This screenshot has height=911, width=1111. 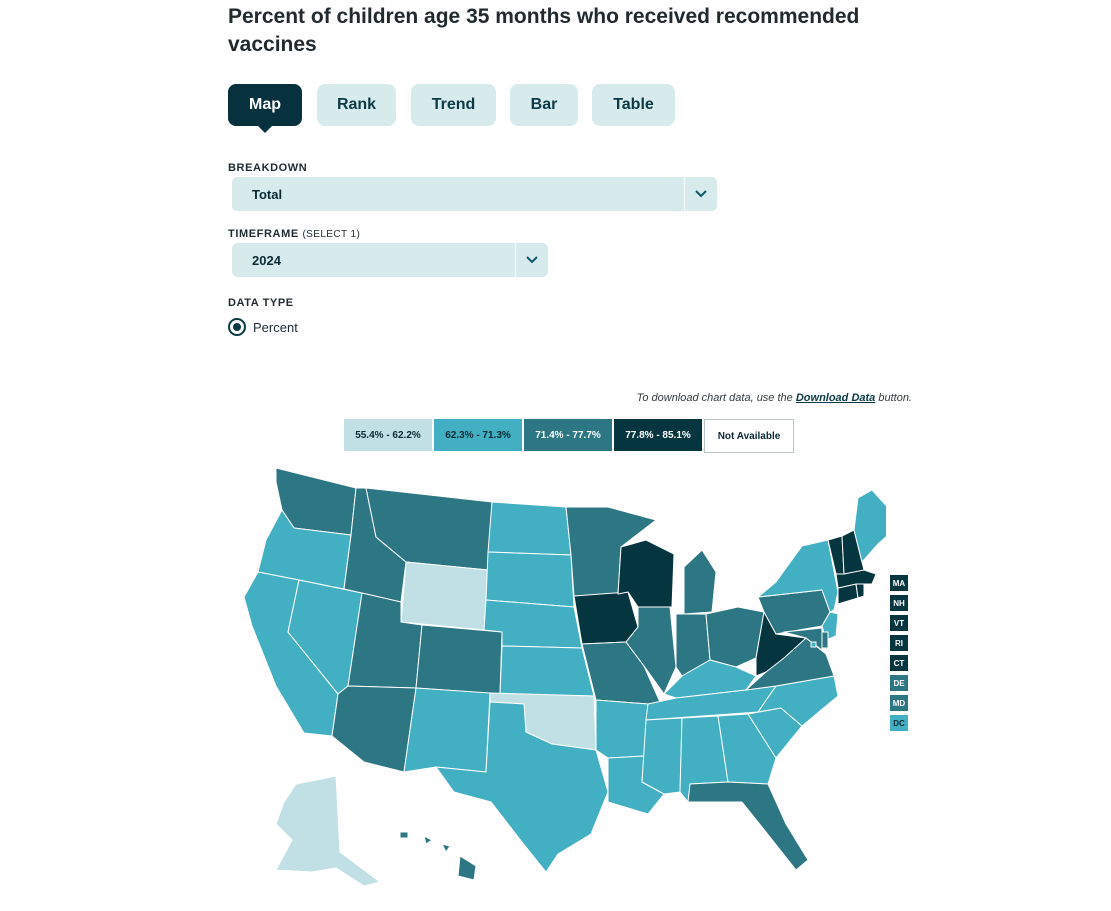 What do you see at coordinates (459, 659) in the screenshot?
I see `state-CO` at bounding box center [459, 659].